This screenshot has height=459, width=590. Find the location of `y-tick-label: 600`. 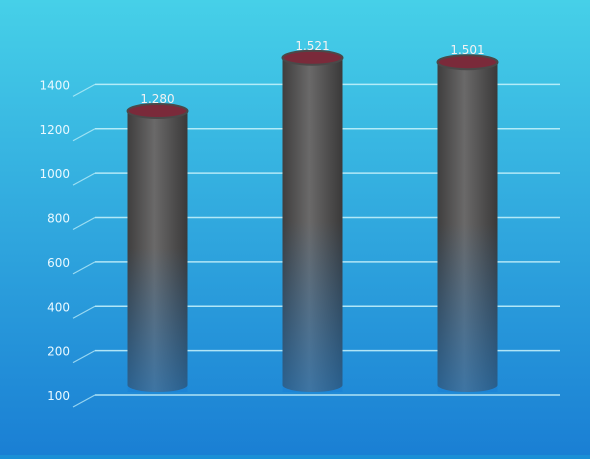

y-tick-label: 600 is located at coordinates (58, 263).